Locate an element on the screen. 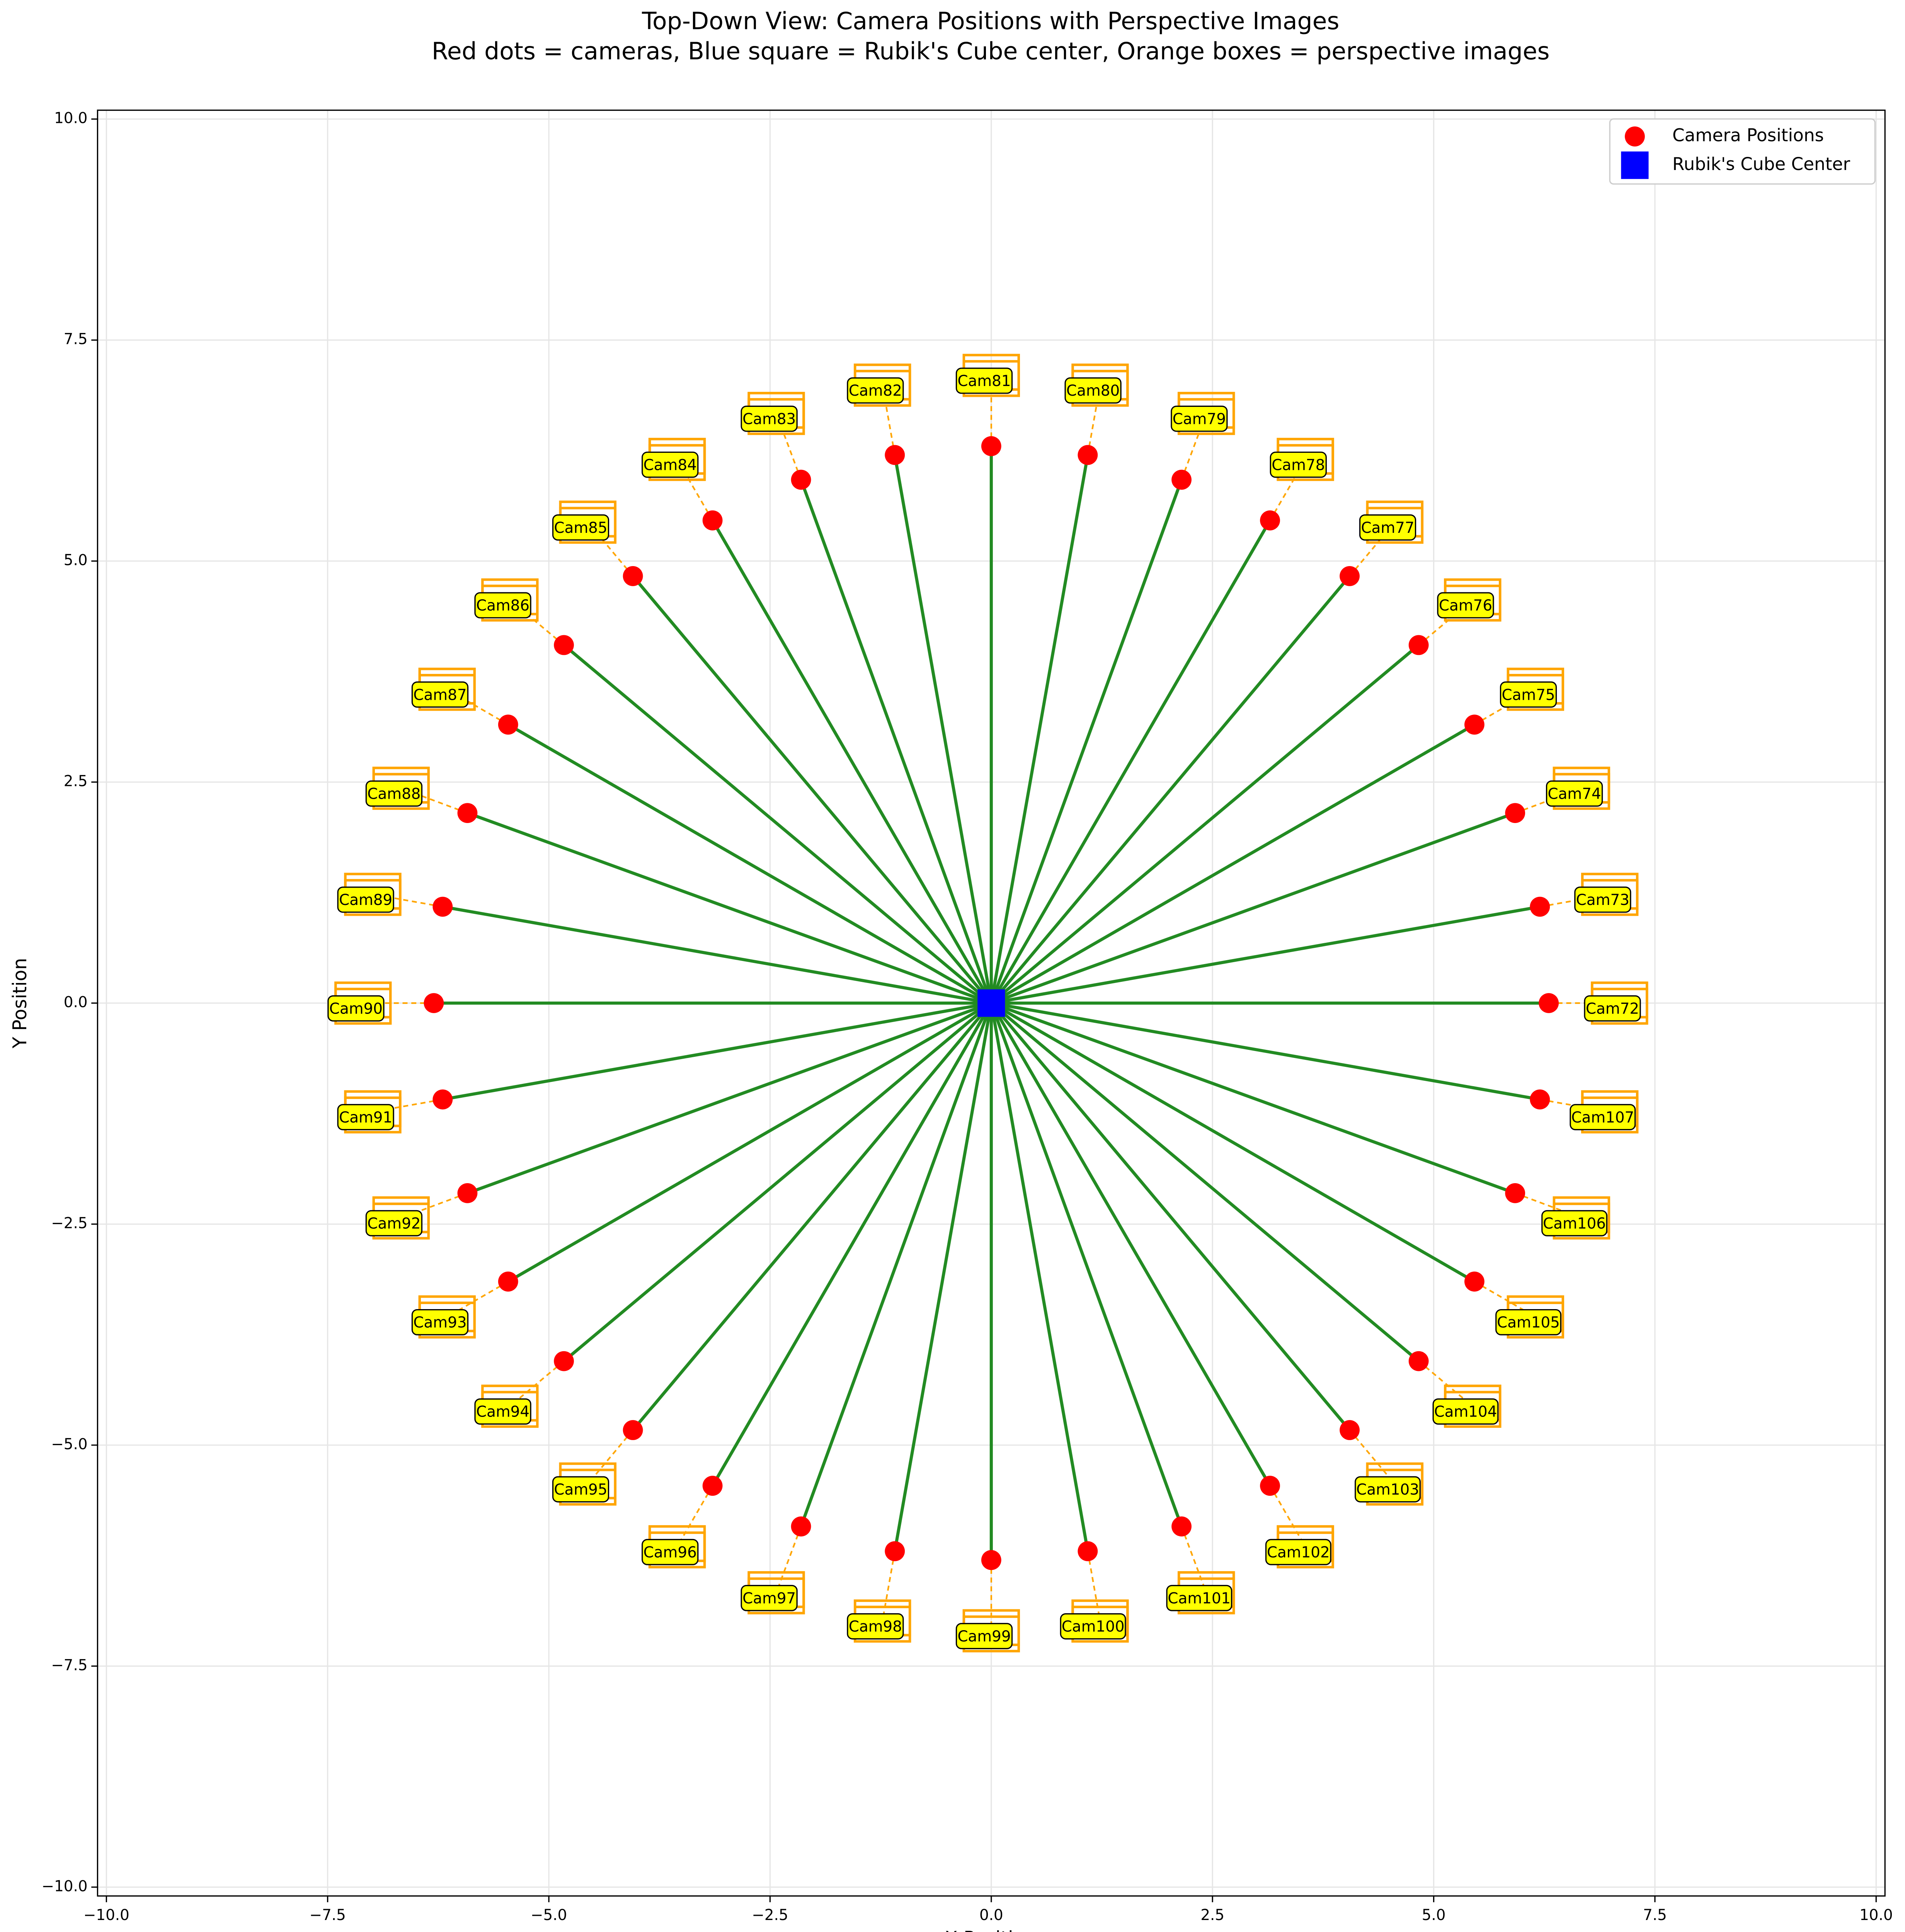  y-tick-label: 0.0 is located at coordinates (76, 1002).